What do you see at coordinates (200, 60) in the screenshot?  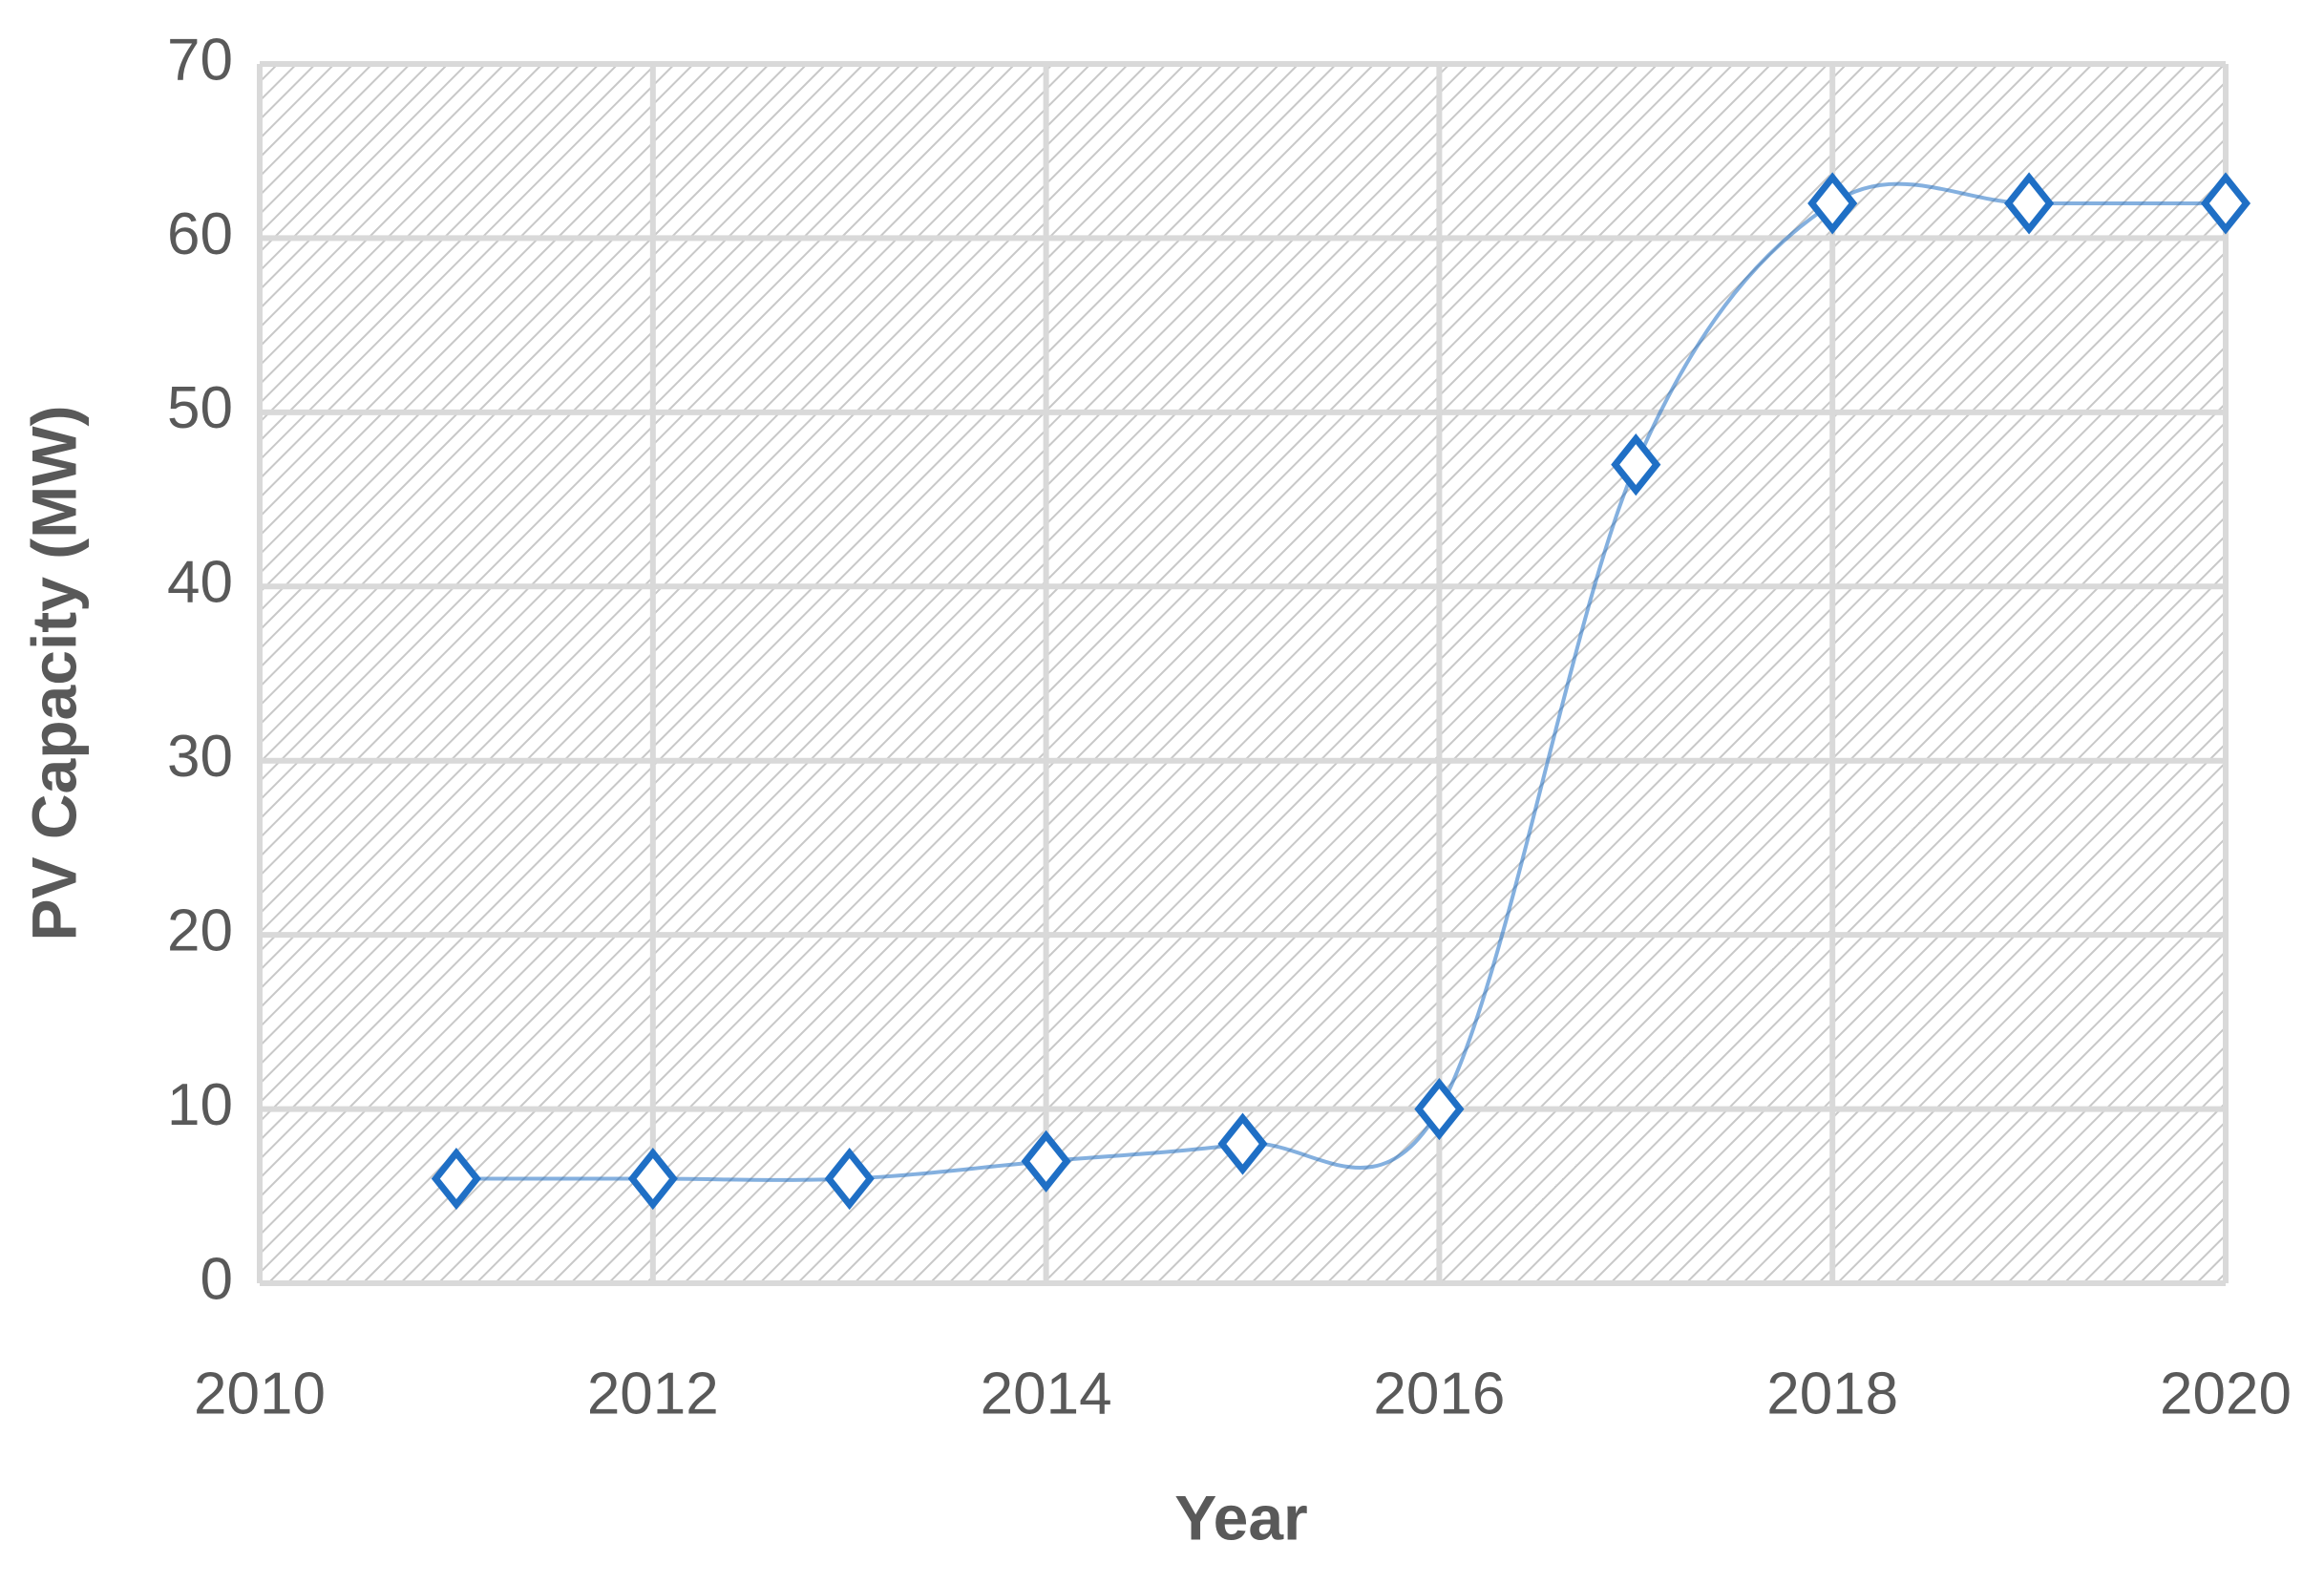 I see `y-tick-label: 70` at bounding box center [200, 60].